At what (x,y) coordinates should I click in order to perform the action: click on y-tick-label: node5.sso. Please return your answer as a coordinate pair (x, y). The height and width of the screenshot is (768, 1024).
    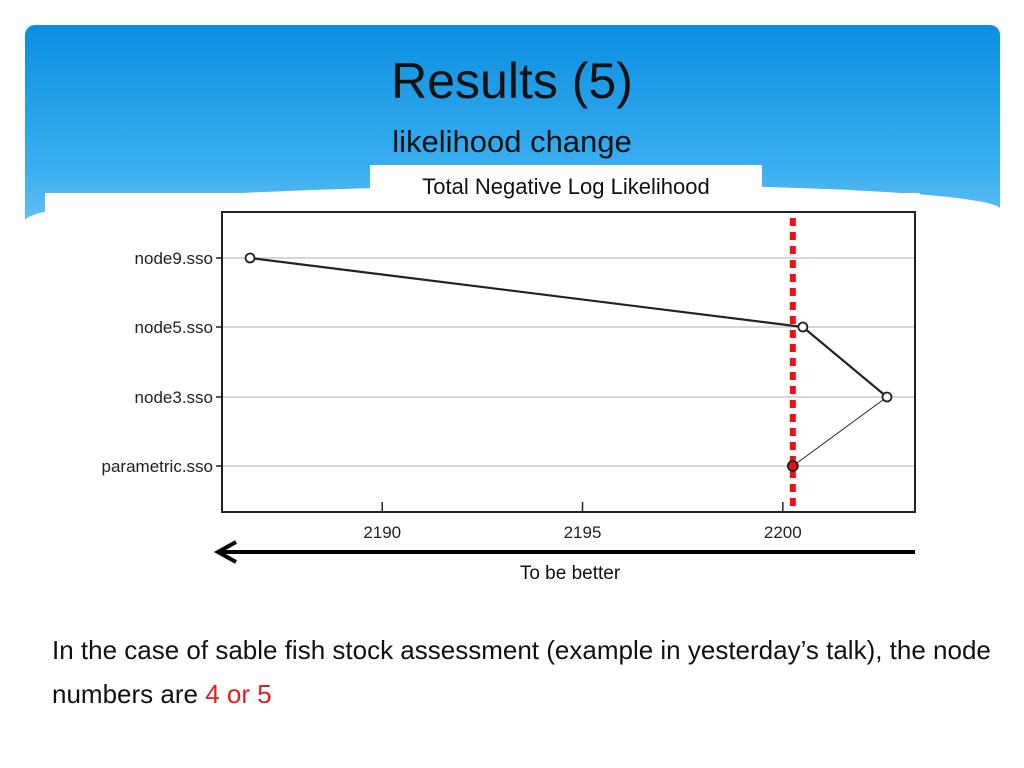
    Looking at the image, I should click on (174, 327).